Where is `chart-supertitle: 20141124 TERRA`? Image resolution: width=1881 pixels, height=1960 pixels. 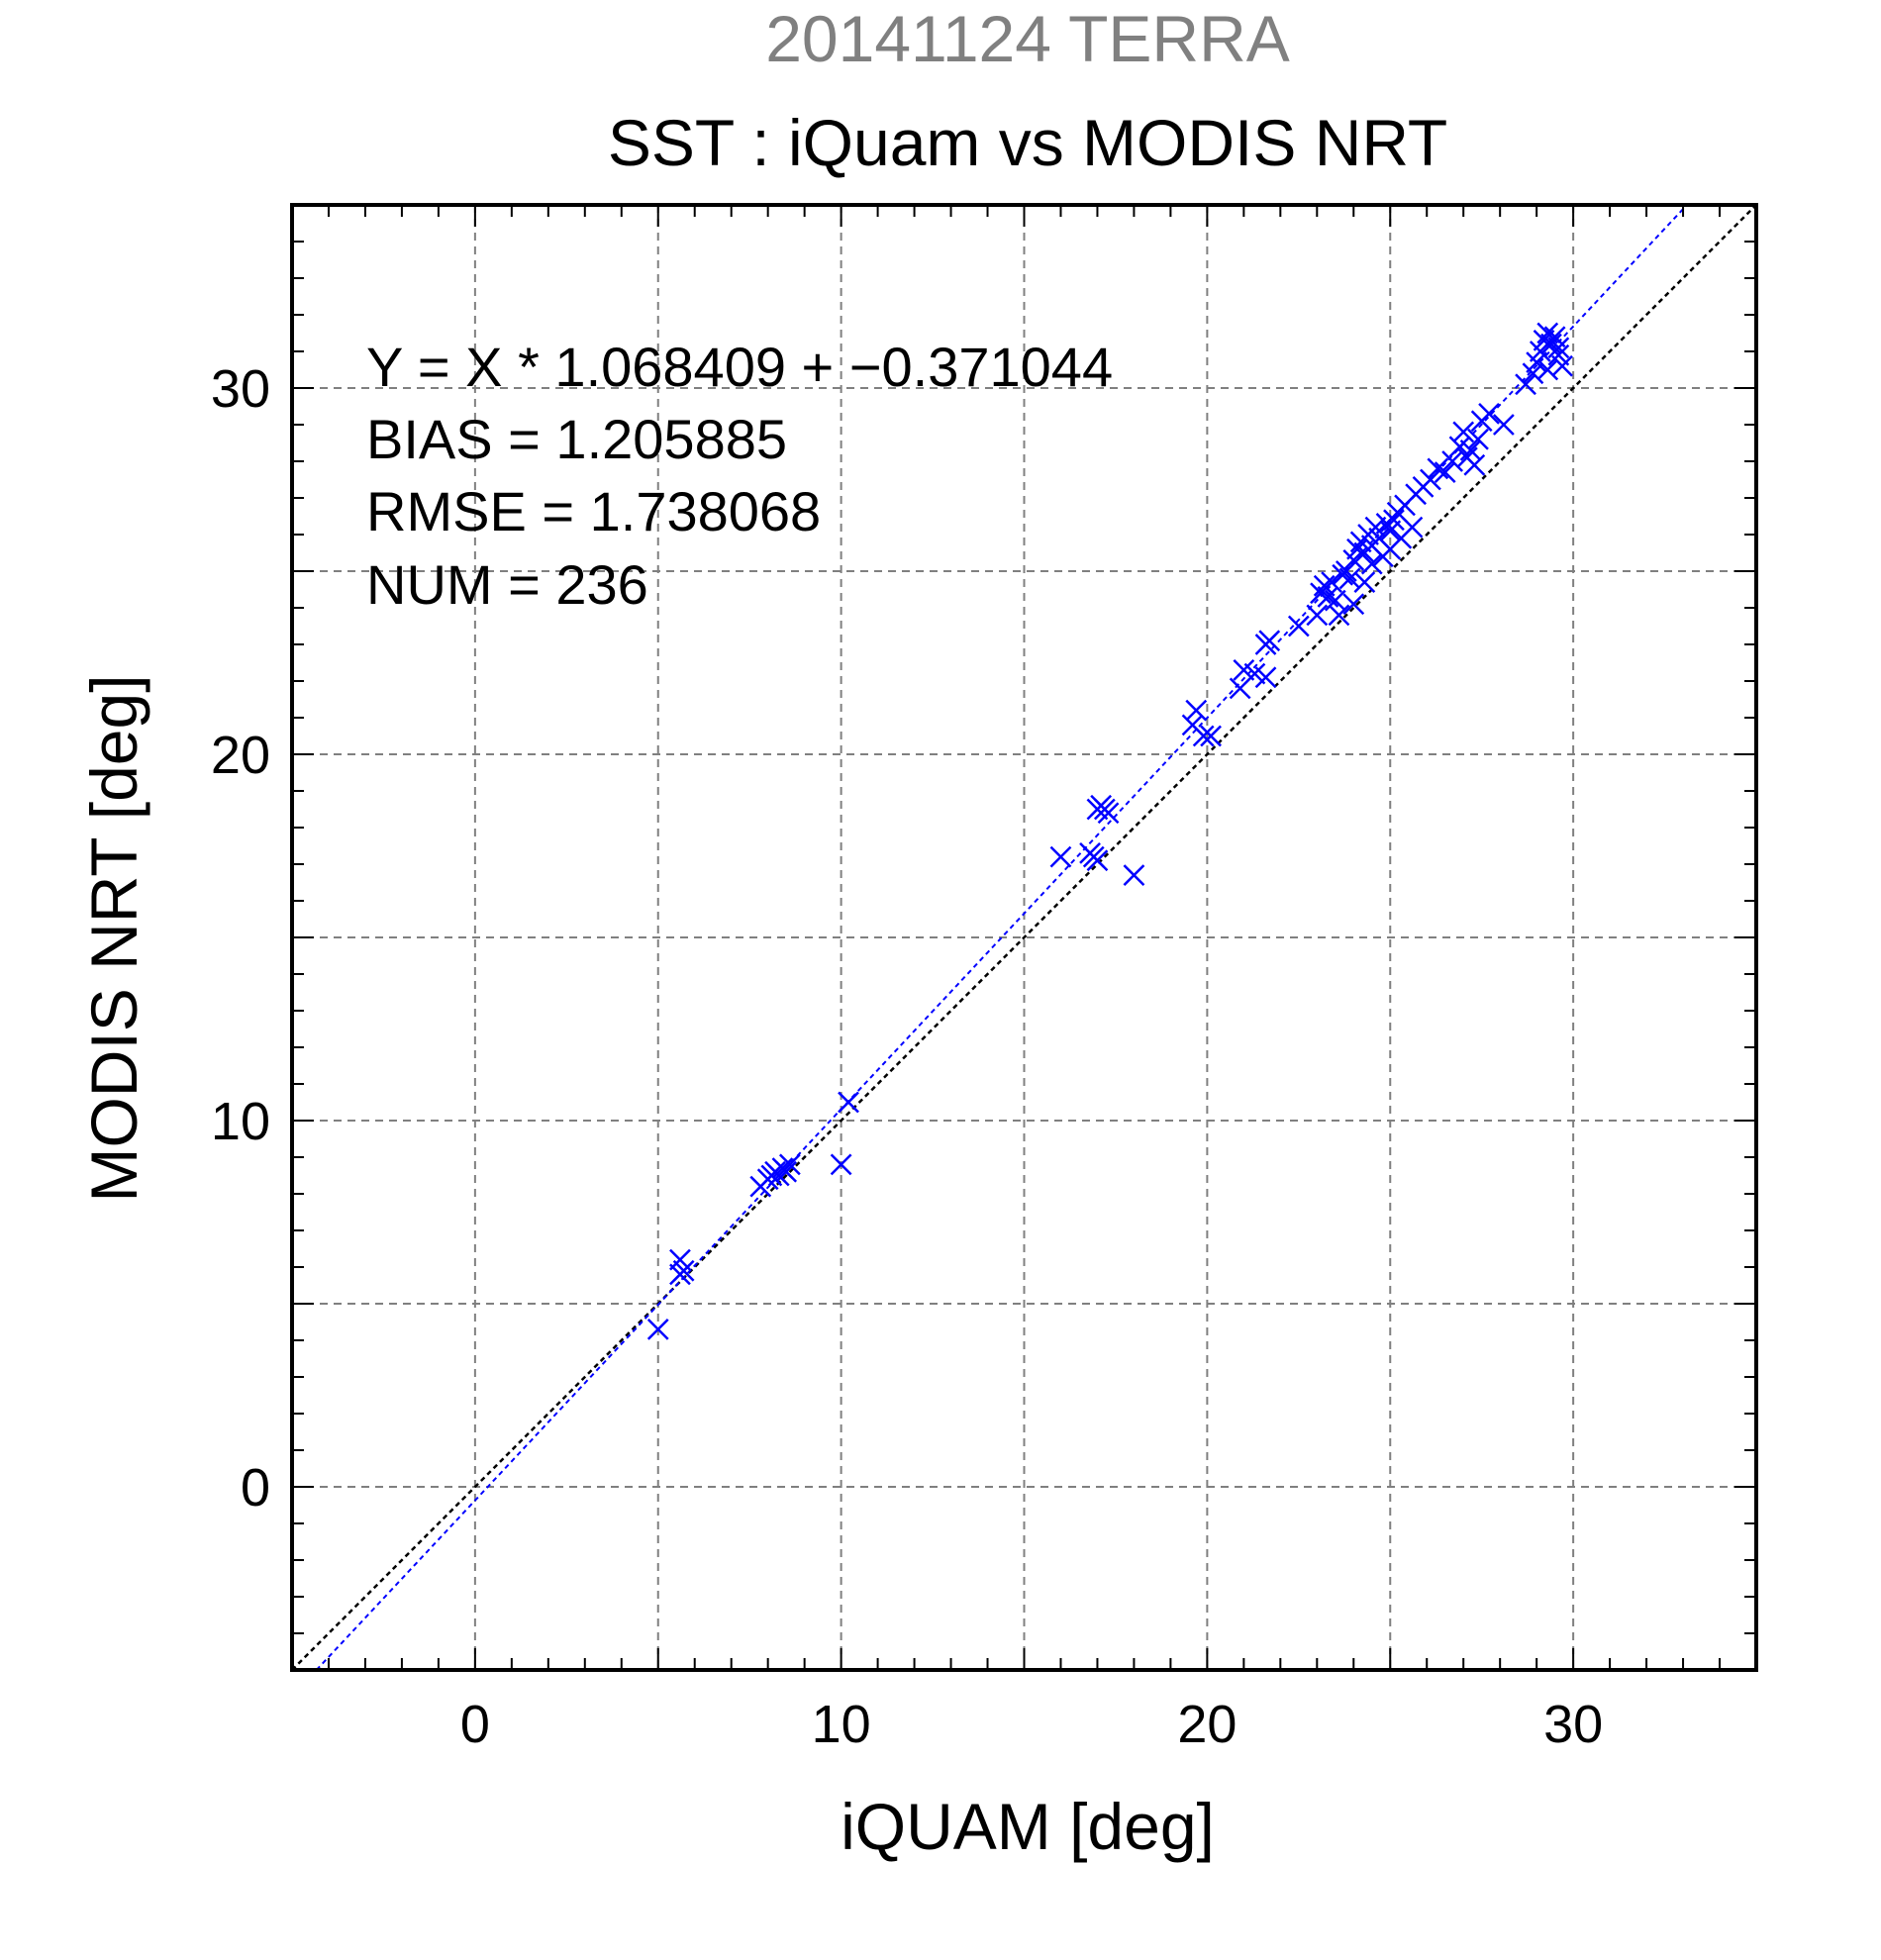 chart-supertitle: 20141124 TERRA is located at coordinates (1027, 38).